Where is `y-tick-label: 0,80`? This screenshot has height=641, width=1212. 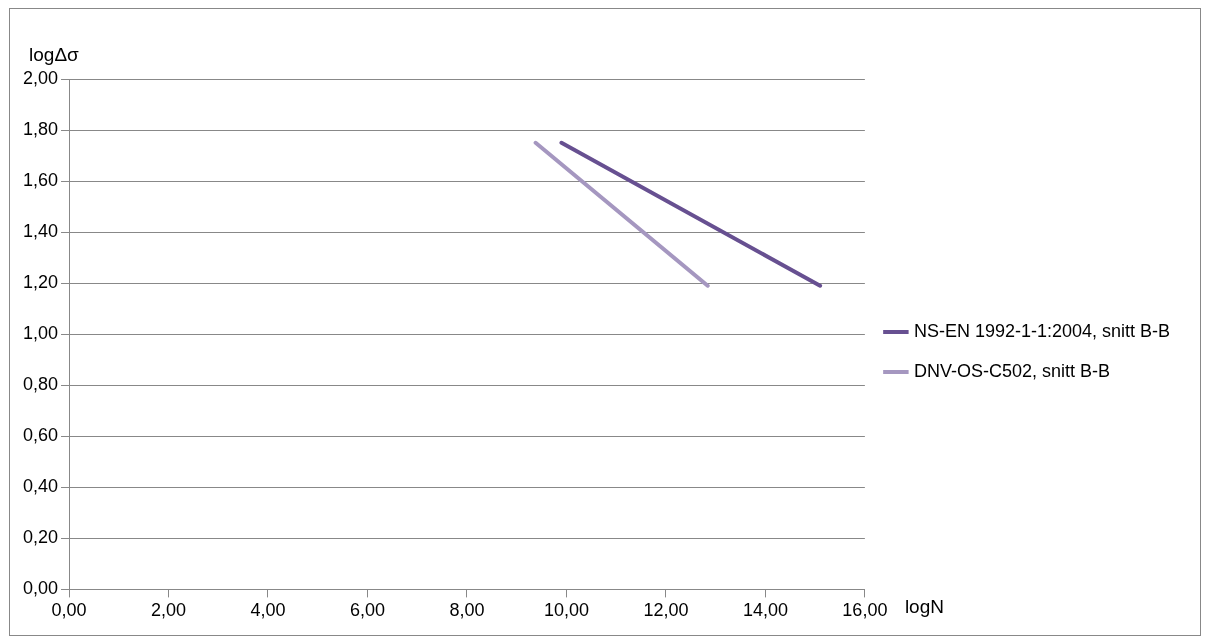 y-tick-label: 0,80 is located at coordinates (40, 384).